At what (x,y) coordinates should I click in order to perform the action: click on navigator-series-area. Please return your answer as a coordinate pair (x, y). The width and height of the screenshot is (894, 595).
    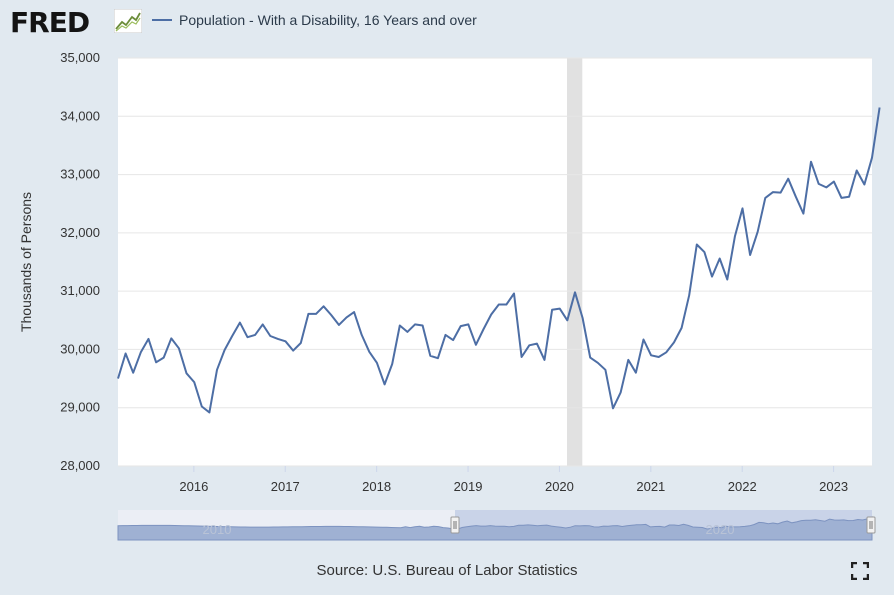
    Looking at the image, I should click on (495, 528).